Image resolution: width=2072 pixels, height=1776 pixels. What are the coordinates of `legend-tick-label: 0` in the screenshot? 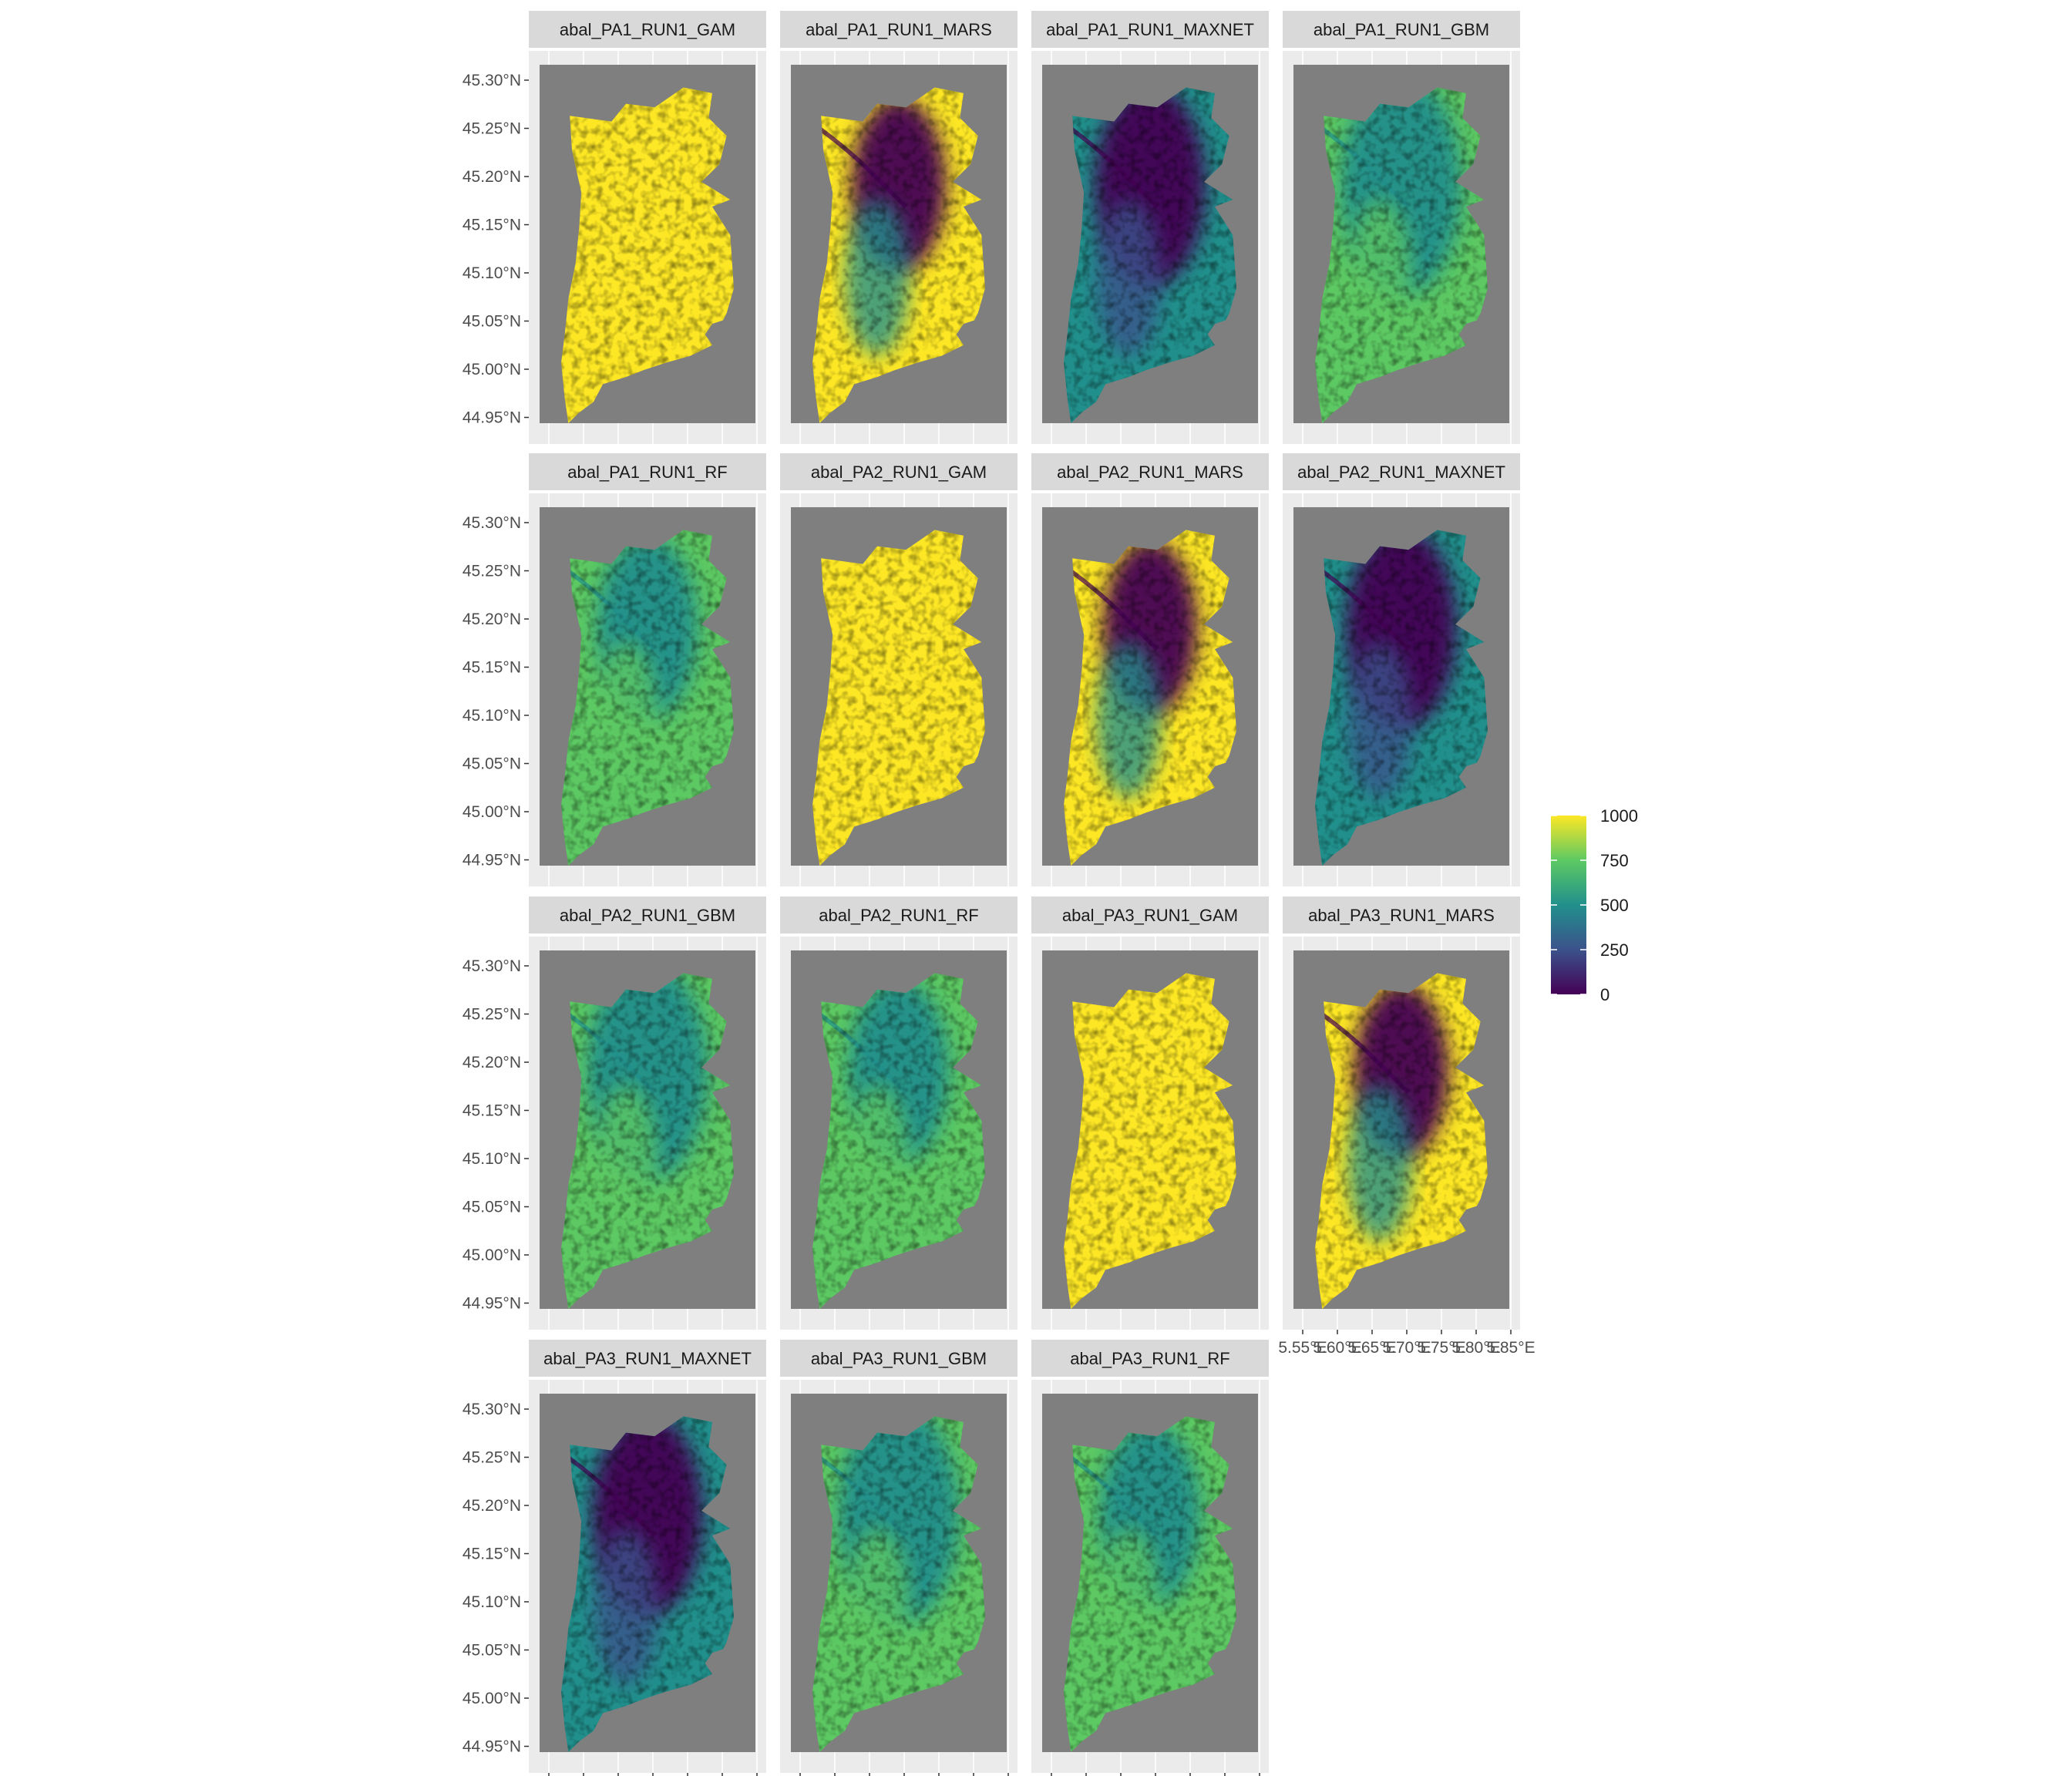 It's located at (1605, 995).